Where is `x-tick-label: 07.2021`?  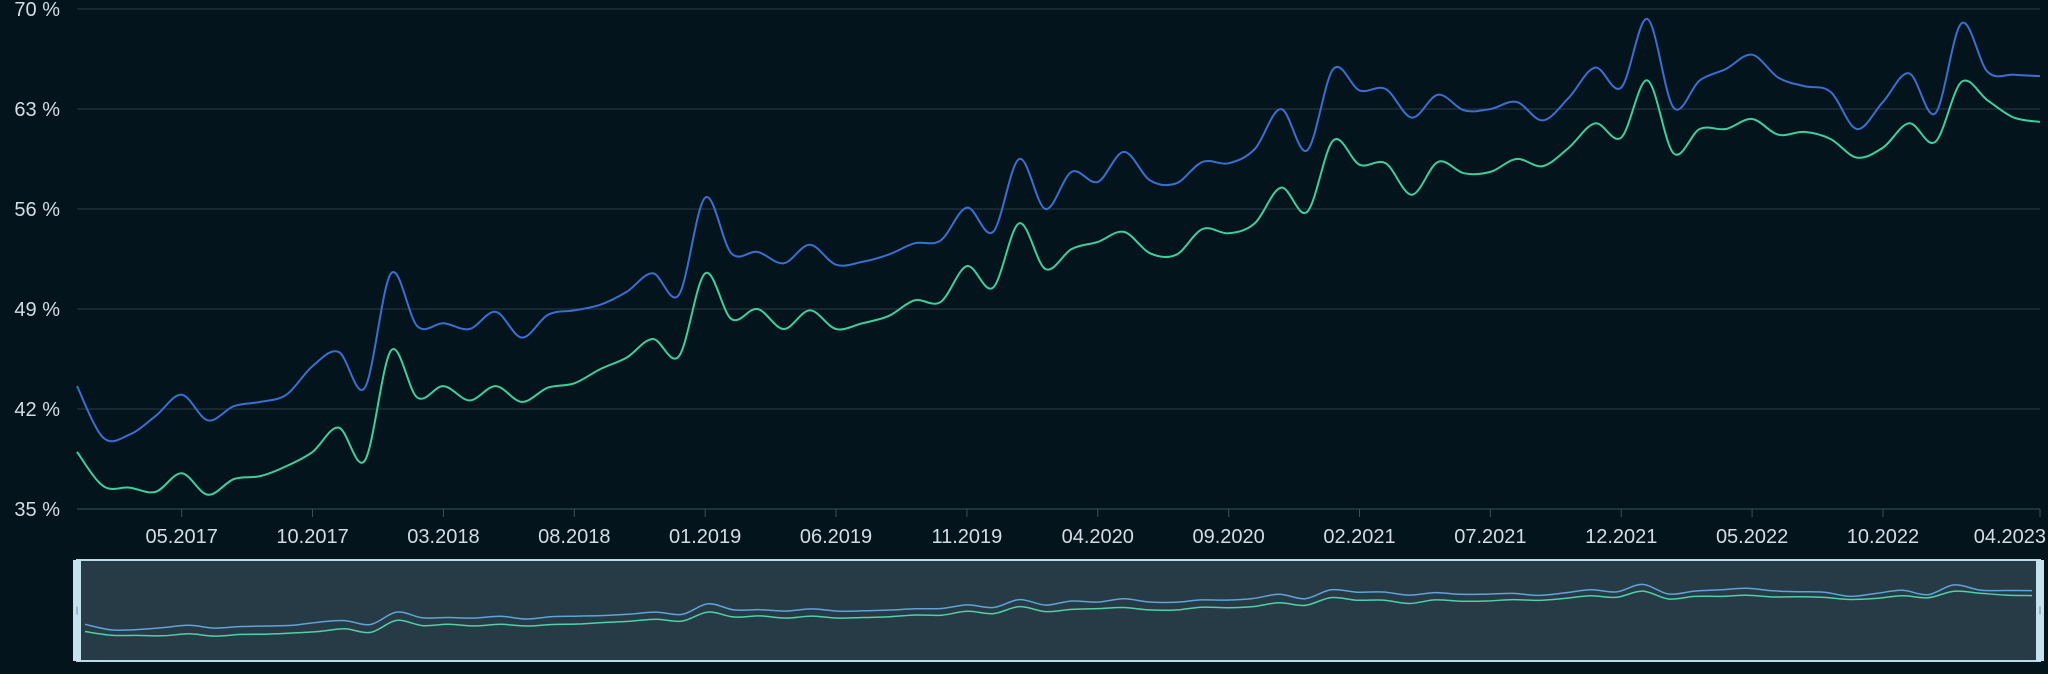
x-tick-label: 07.2021 is located at coordinates (1490, 537).